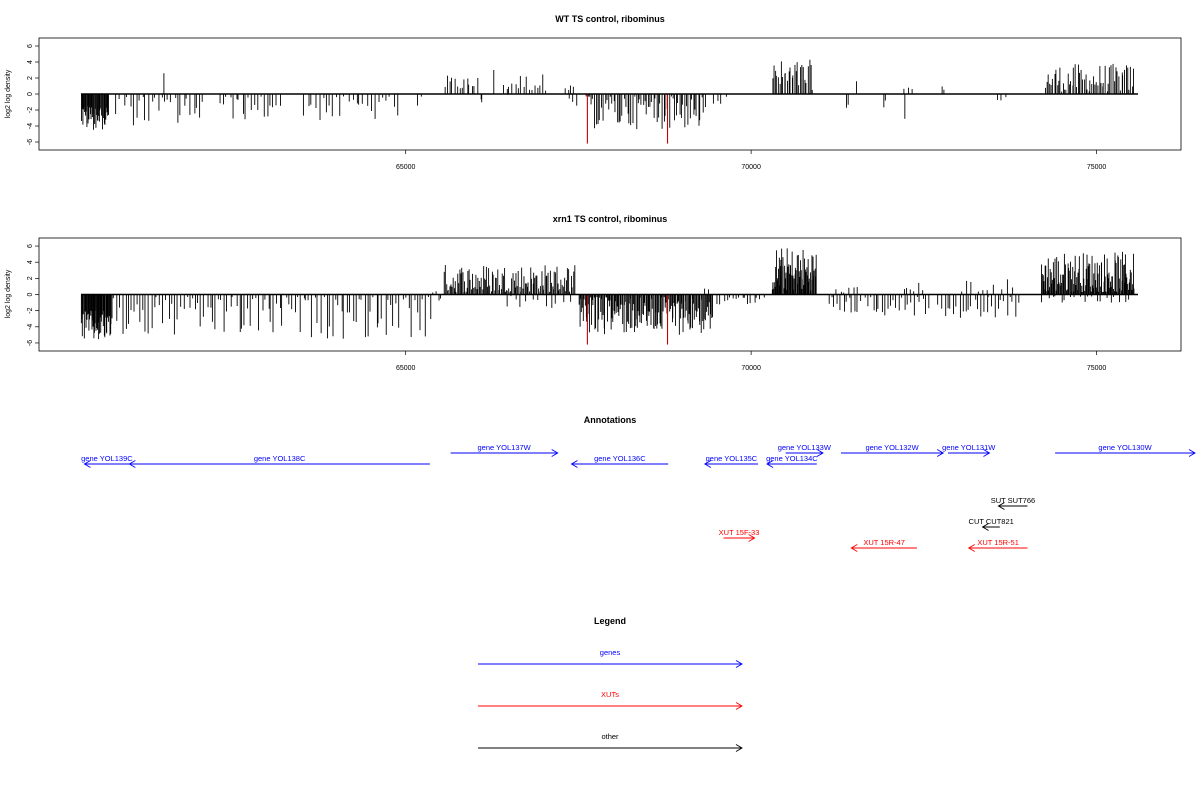 The height and width of the screenshot is (800, 1200). What do you see at coordinates (969, 447) in the screenshot?
I see `annotation-label: gene YOL131W` at bounding box center [969, 447].